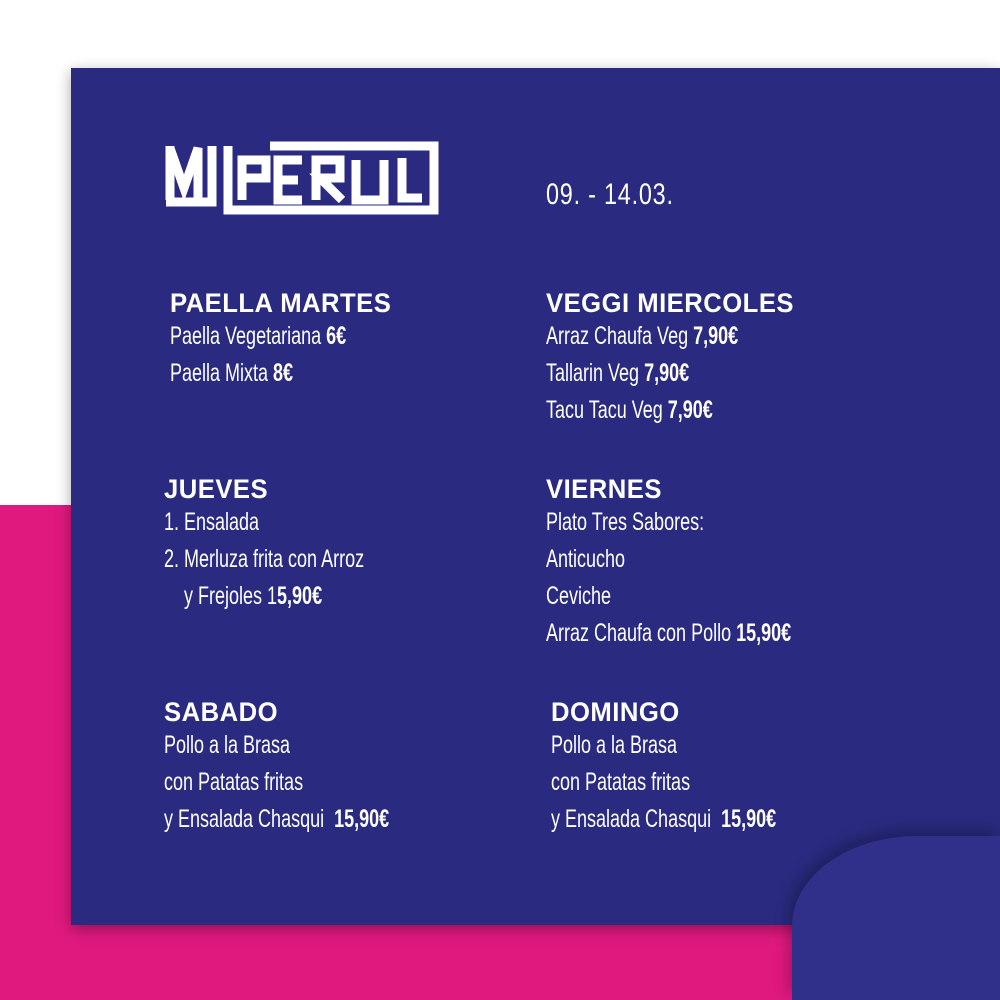 The height and width of the screenshot is (1000, 1000). I want to click on section-title: VIERNES, so click(604, 489).